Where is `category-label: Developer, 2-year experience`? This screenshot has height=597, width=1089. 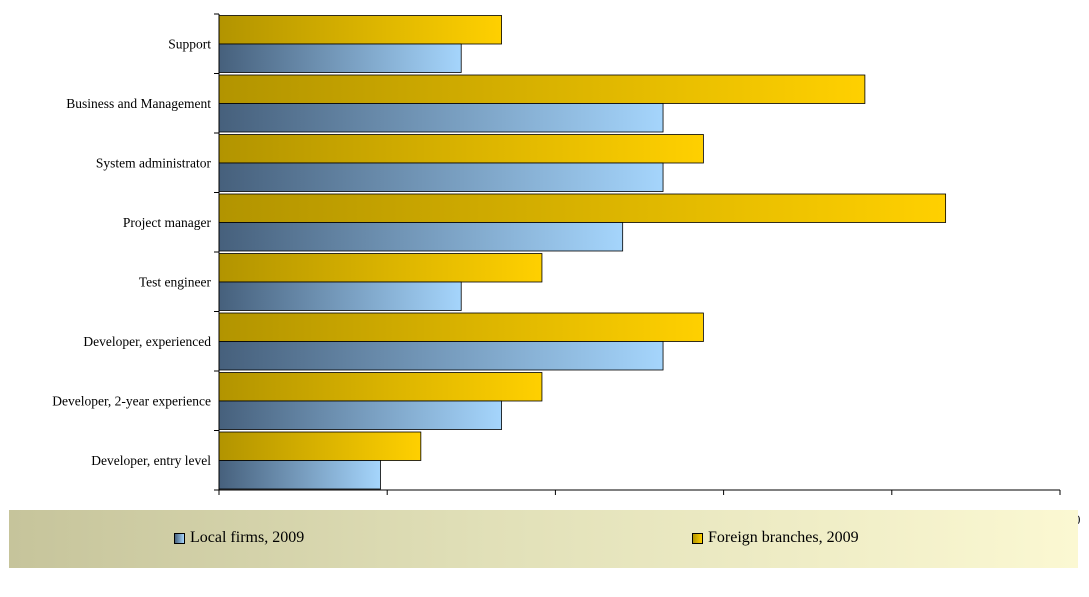
category-label: Developer, 2-year experience is located at coordinates (131, 400).